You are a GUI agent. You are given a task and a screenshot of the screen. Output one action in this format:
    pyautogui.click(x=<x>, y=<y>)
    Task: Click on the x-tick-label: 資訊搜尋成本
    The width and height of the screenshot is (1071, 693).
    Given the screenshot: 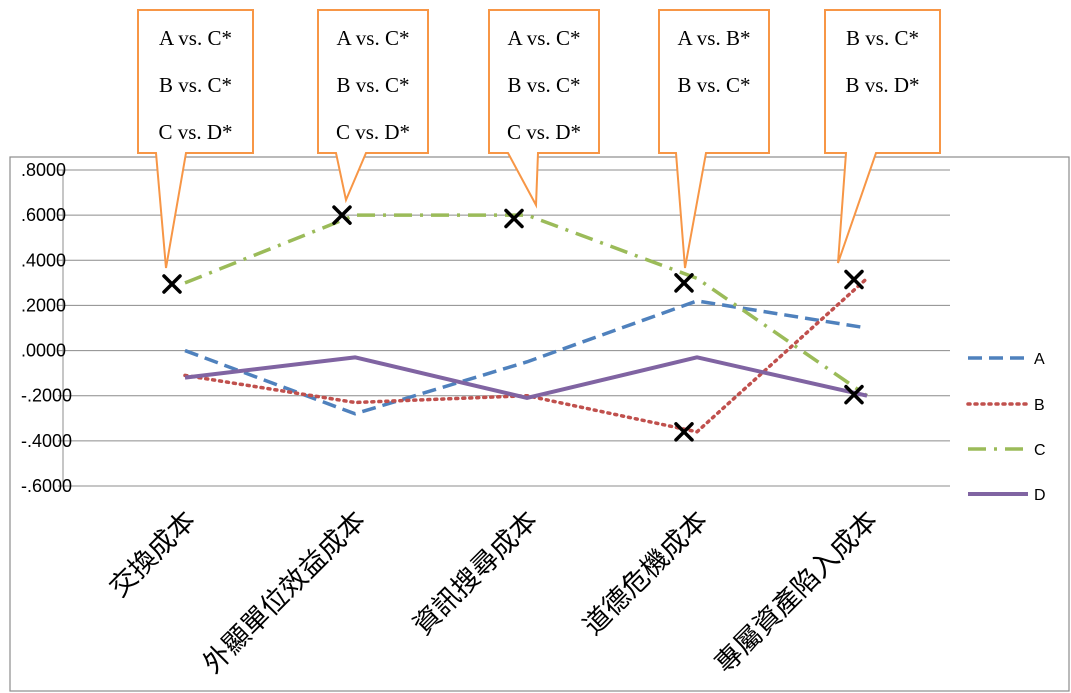 What is the action you would take?
    pyautogui.click(x=475, y=573)
    